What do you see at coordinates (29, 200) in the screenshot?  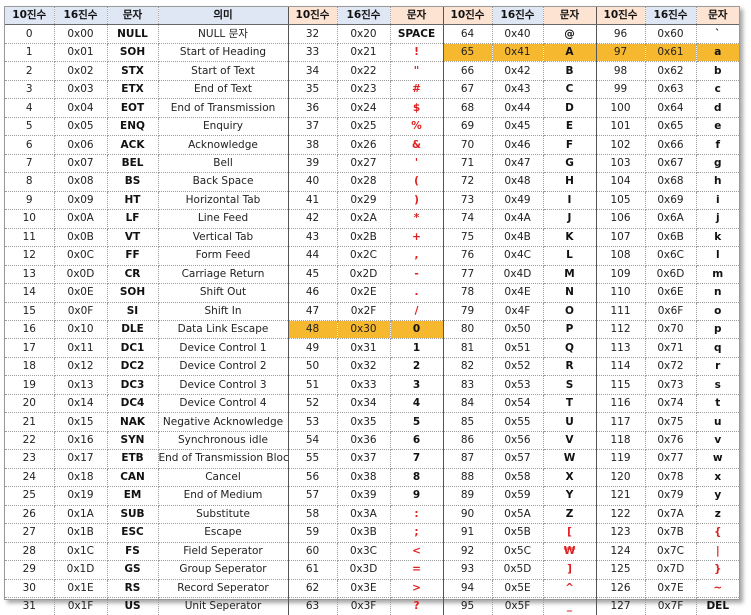 I see `dec-cell: 9` at bounding box center [29, 200].